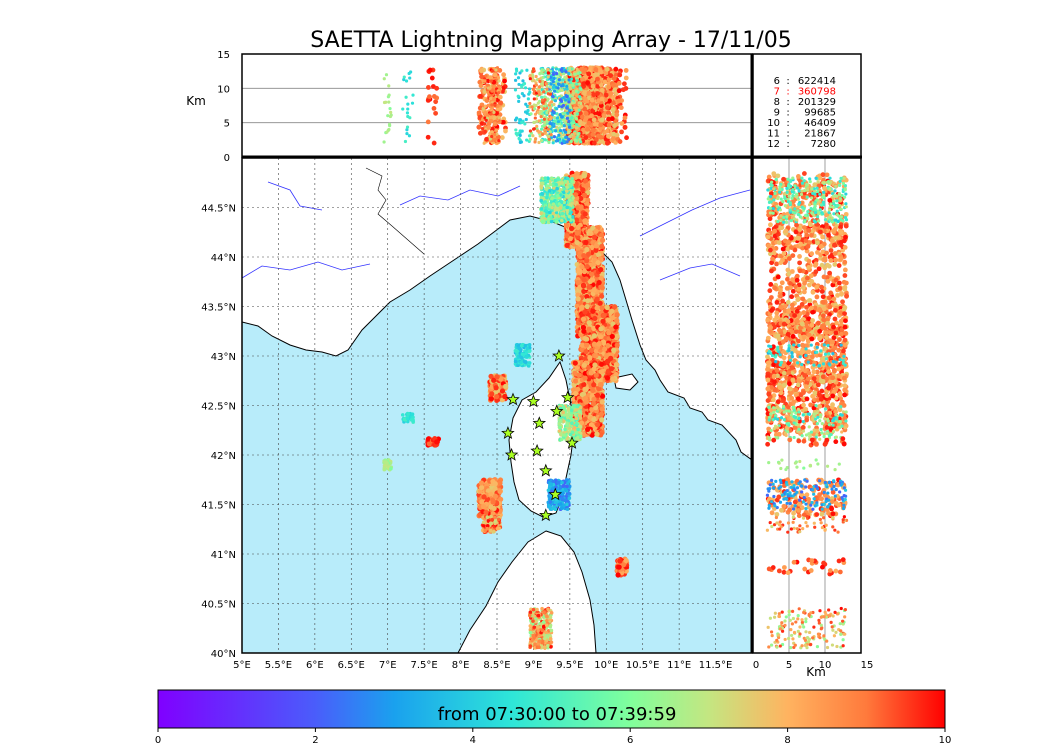  What do you see at coordinates (395, 211) in the screenshot?
I see `country-border` at bounding box center [395, 211].